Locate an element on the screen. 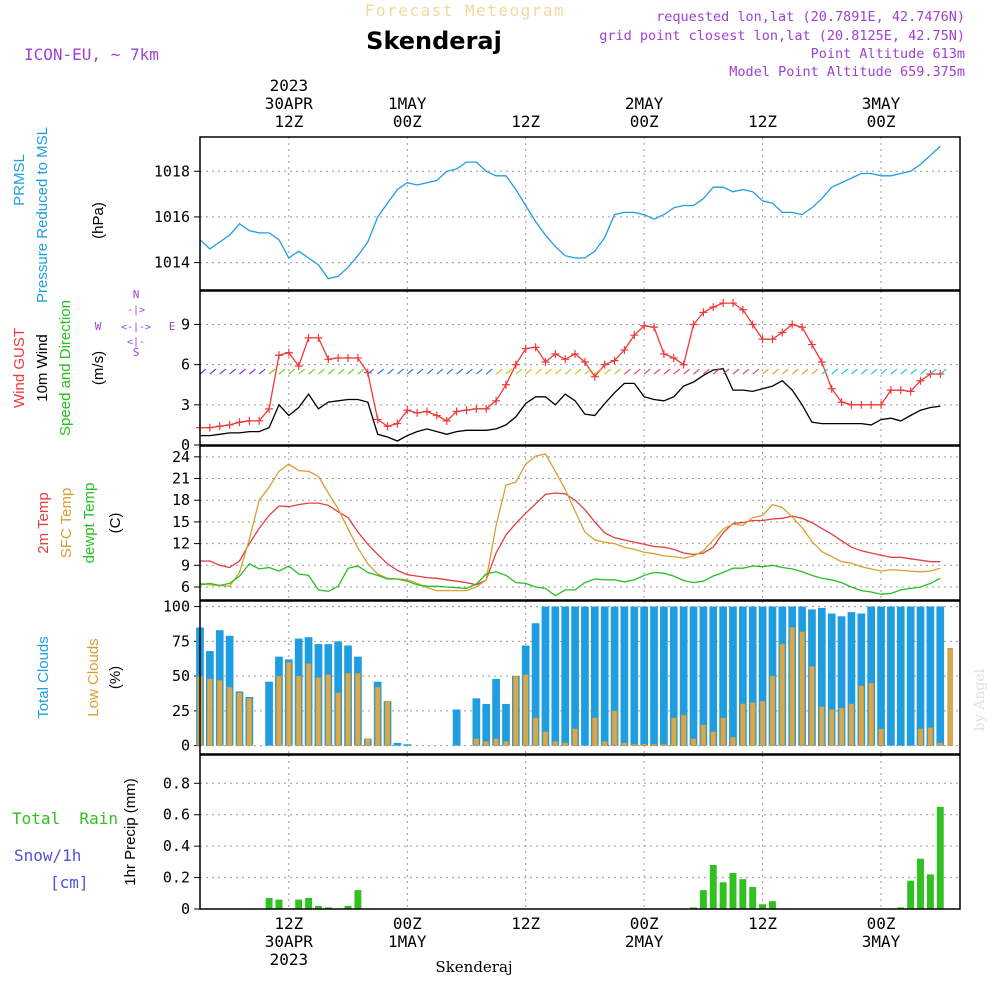 This screenshot has height=1000, width=1000. compass-glyph-up: -|> is located at coordinates (136, 310).